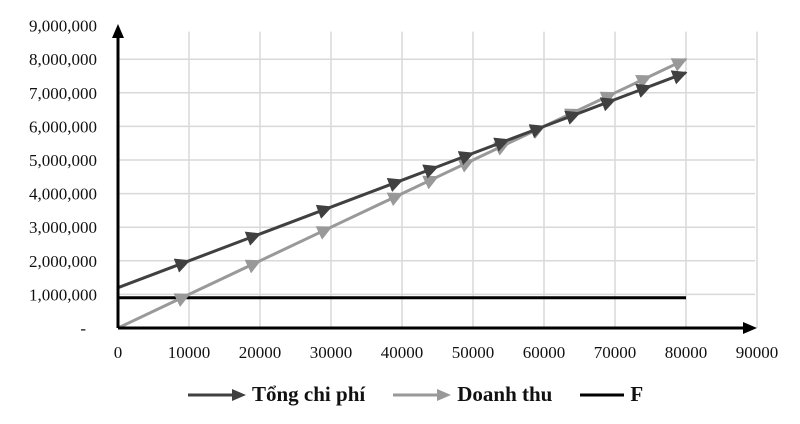 The image size is (800, 424). I want to click on legend: Tổng chi phí Doanh thu F, so click(427, 394).